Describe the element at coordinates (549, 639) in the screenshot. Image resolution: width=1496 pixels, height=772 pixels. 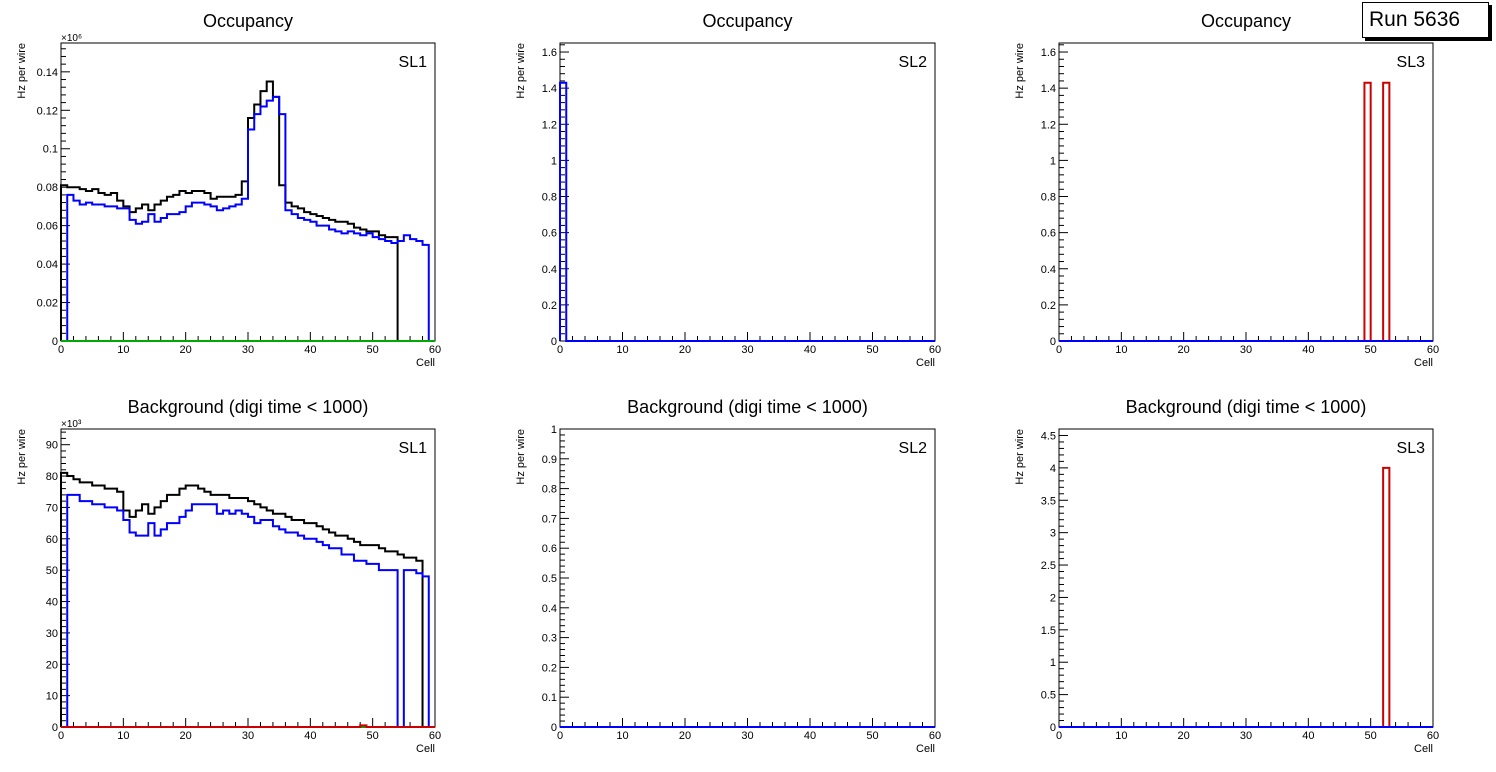
I see `y-tick-label: 0.3` at that location.